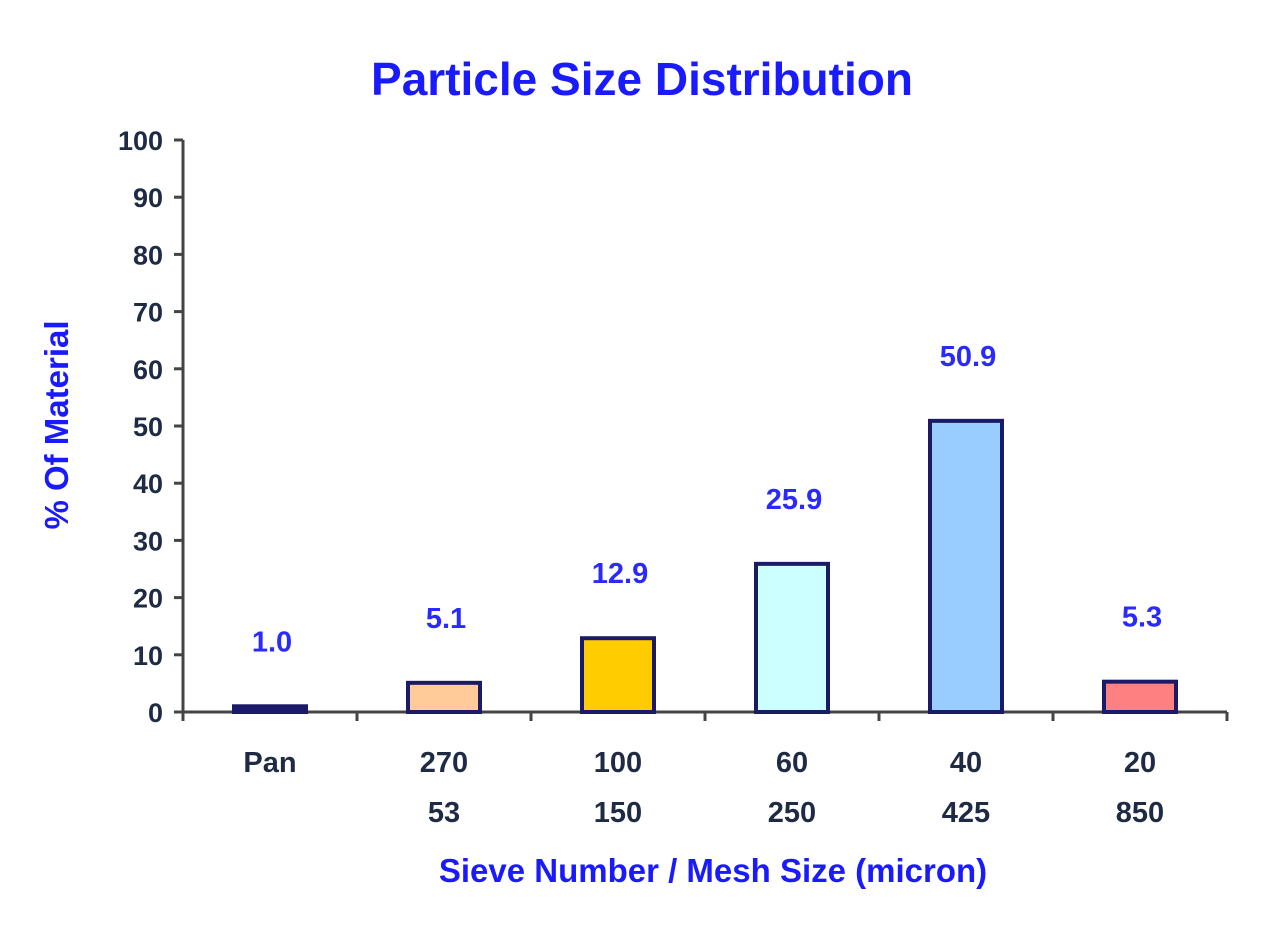 The width and height of the screenshot is (1280, 941). I want to click on x-tick-label-sieve: 40, so click(966, 763).